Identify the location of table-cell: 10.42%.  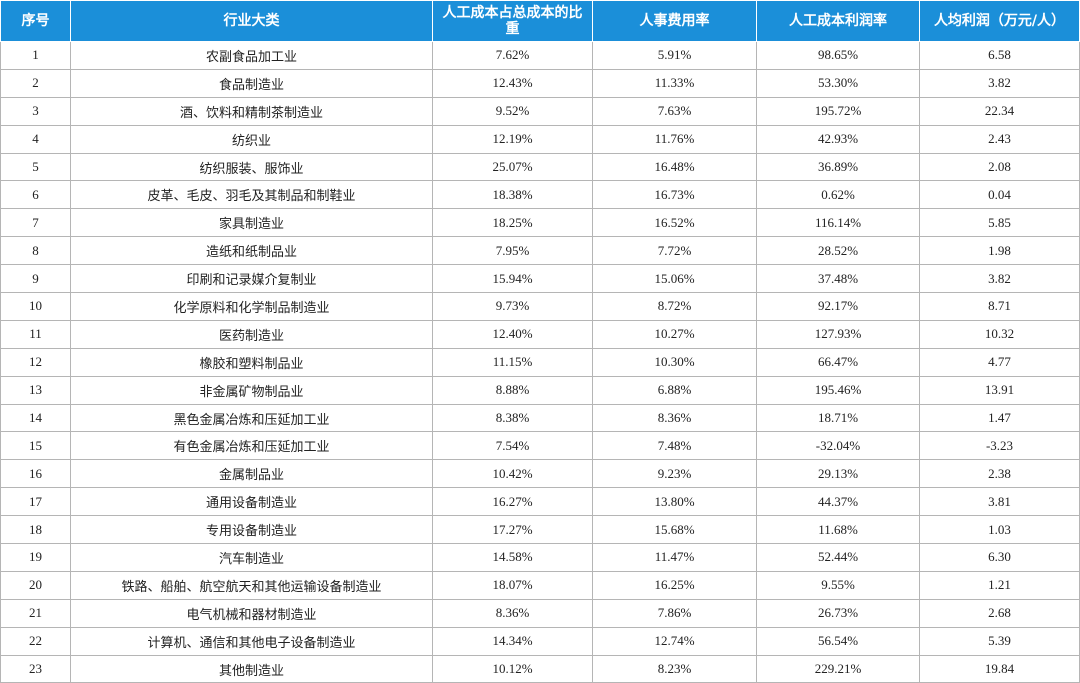
(512, 474).